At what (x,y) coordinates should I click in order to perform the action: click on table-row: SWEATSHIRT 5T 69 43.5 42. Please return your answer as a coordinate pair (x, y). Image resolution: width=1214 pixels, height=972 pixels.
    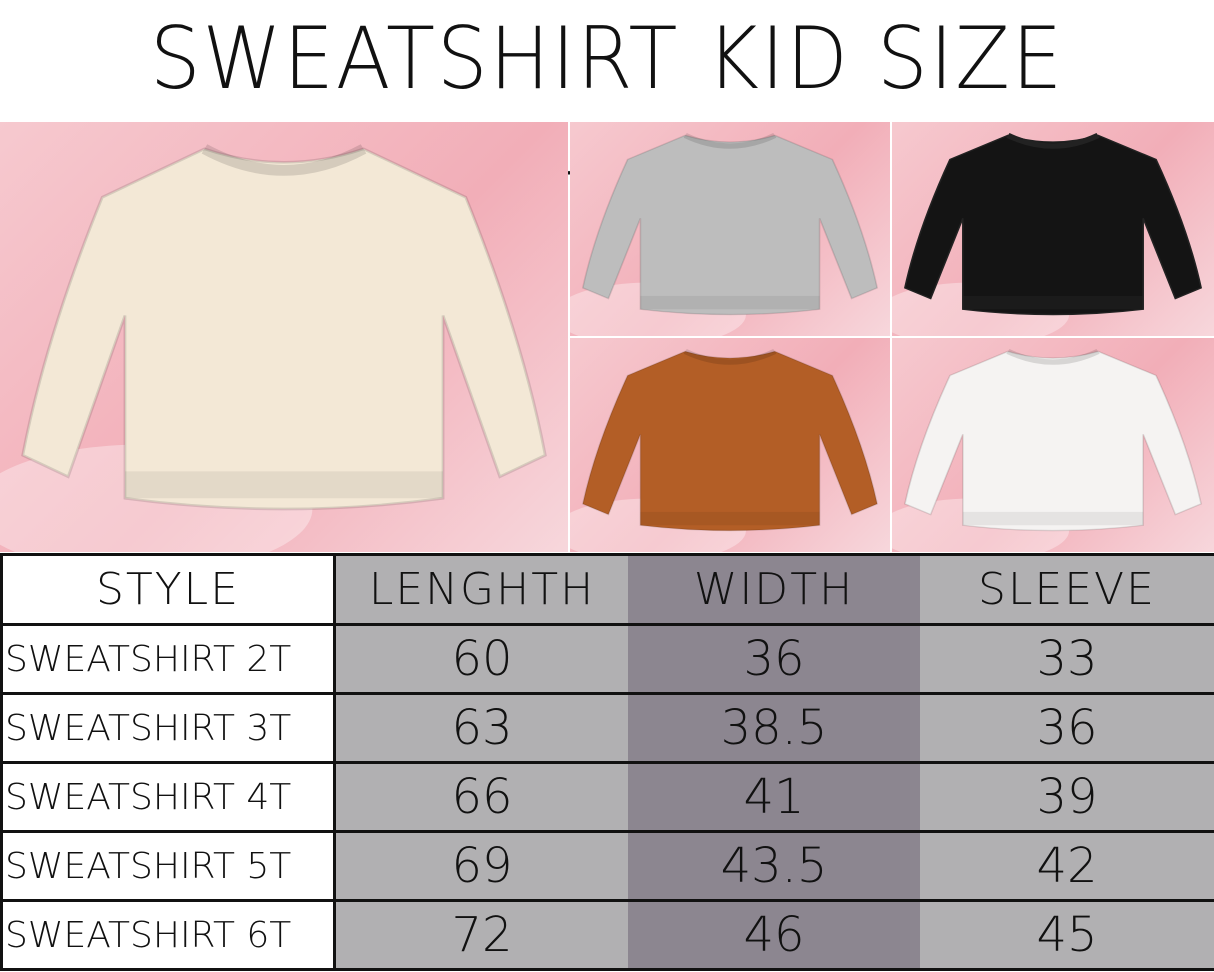
    Looking at the image, I should click on (607, 866).